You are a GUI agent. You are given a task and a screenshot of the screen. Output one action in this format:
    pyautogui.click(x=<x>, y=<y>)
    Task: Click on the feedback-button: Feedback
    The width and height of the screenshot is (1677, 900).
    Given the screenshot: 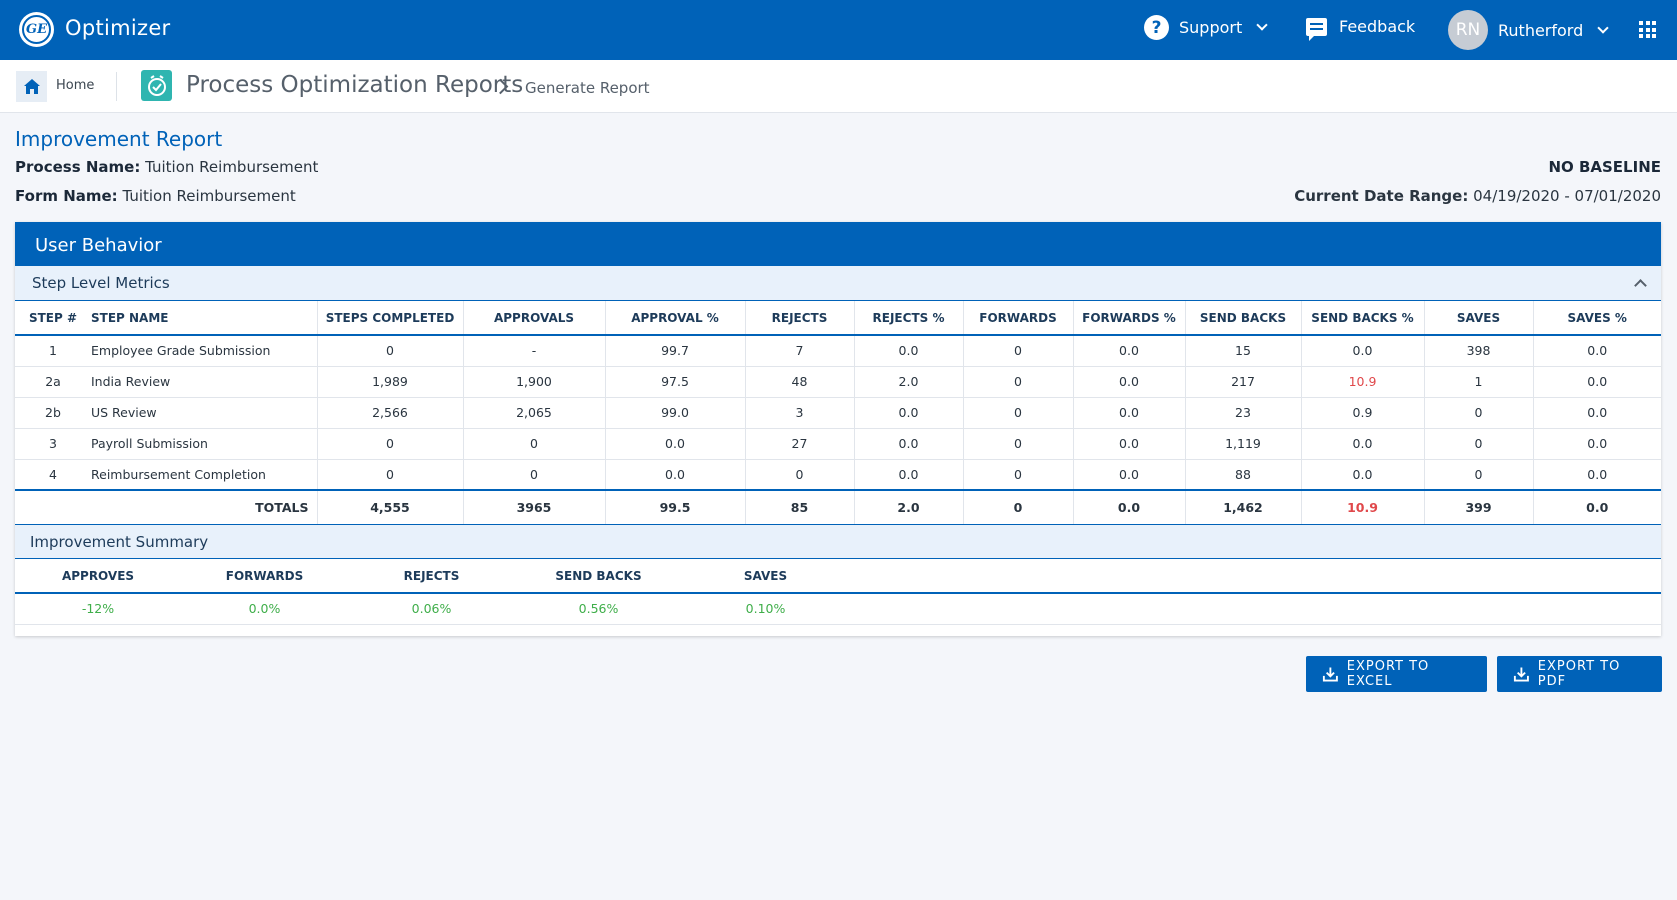 What is the action you would take?
    pyautogui.click(x=1361, y=29)
    